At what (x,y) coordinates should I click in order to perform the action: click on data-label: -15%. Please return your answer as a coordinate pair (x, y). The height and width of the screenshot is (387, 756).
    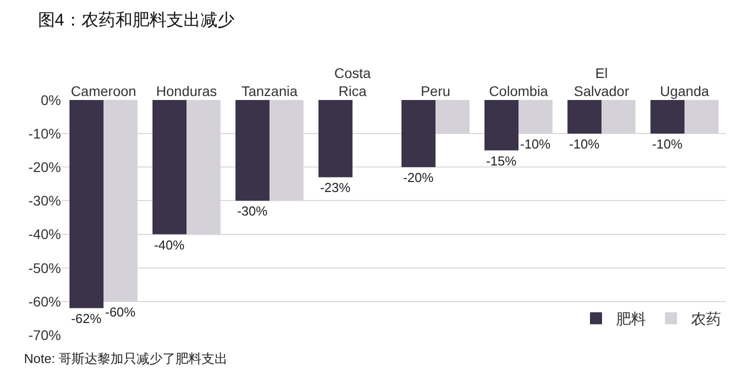
    Looking at the image, I should click on (501, 160).